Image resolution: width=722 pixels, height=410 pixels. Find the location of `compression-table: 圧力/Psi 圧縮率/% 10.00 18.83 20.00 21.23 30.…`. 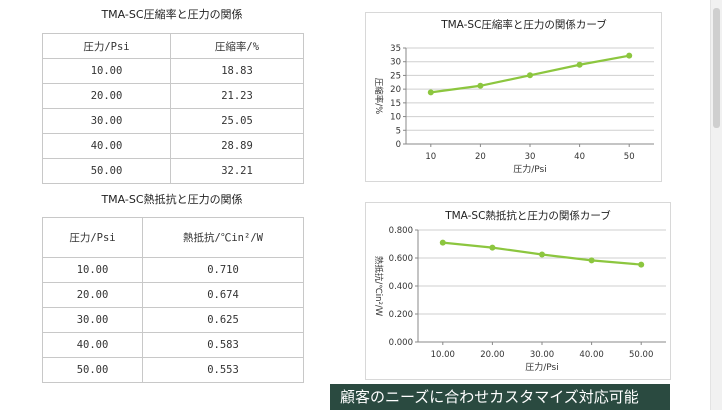

compression-table: 圧力/Psi 圧縮率/% 10.00 18.83 20.00 21.23 30.… is located at coordinates (173, 108).